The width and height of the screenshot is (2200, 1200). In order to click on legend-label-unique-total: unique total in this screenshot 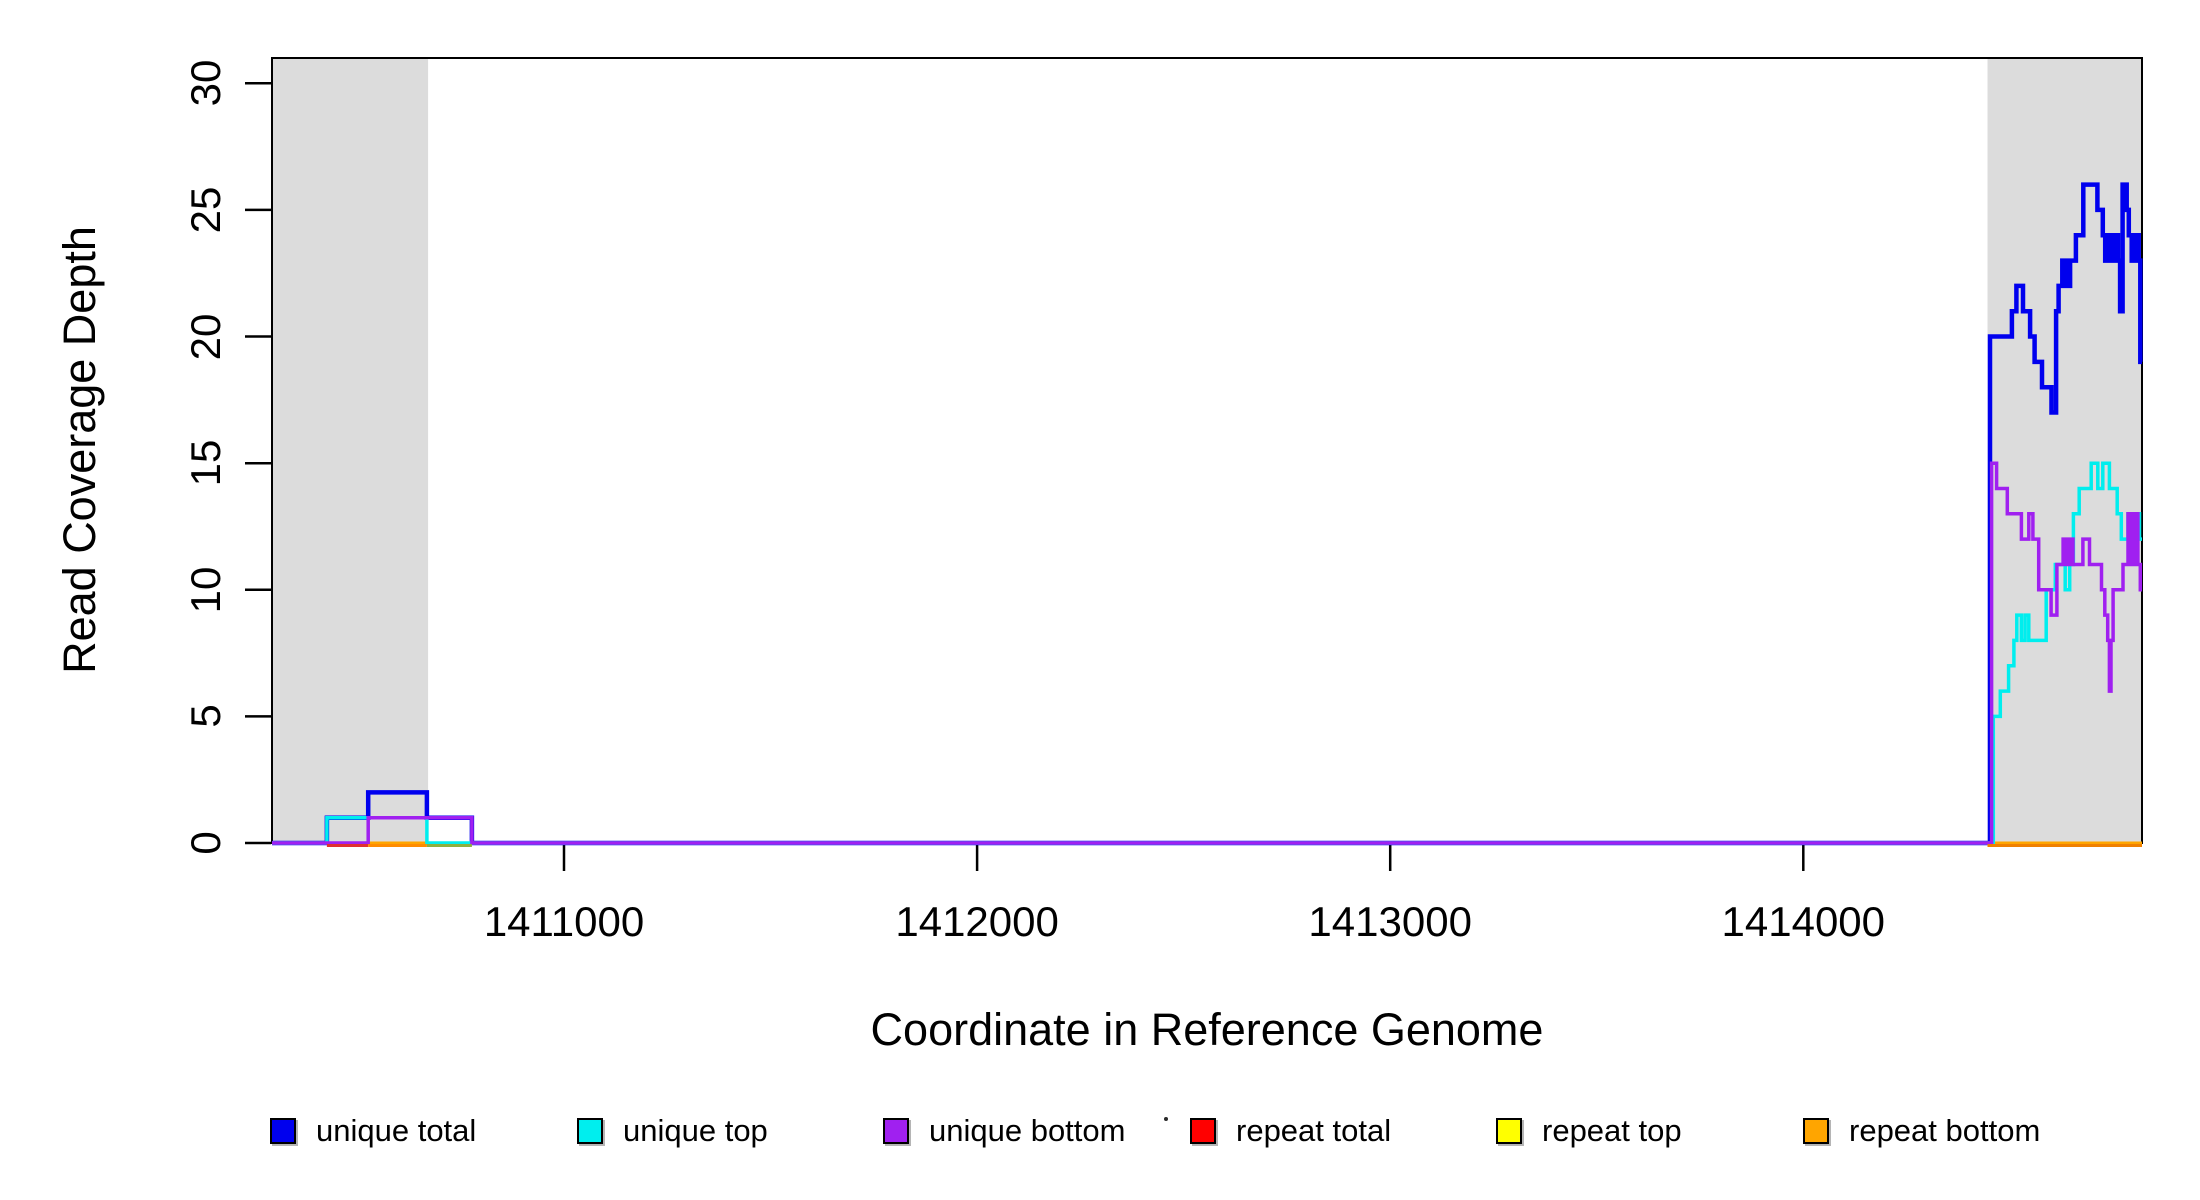, I will do `click(396, 1130)`.